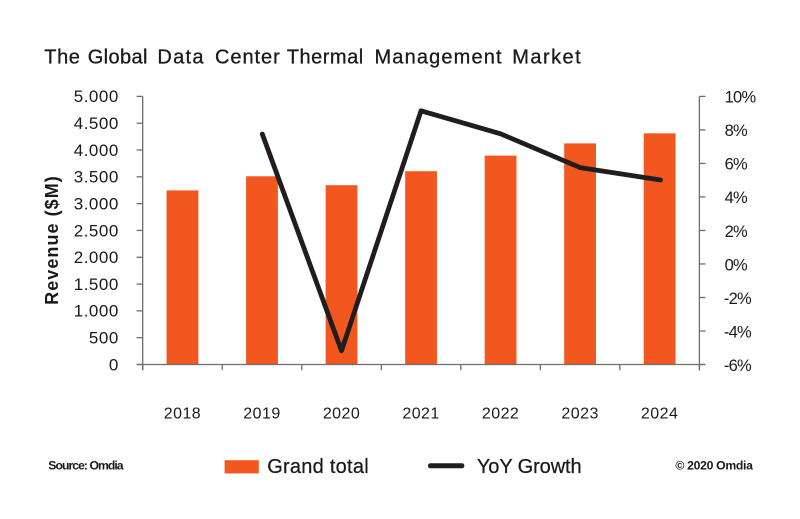 This screenshot has height=519, width=800. I want to click on svg-text: -4%, so click(738, 332).